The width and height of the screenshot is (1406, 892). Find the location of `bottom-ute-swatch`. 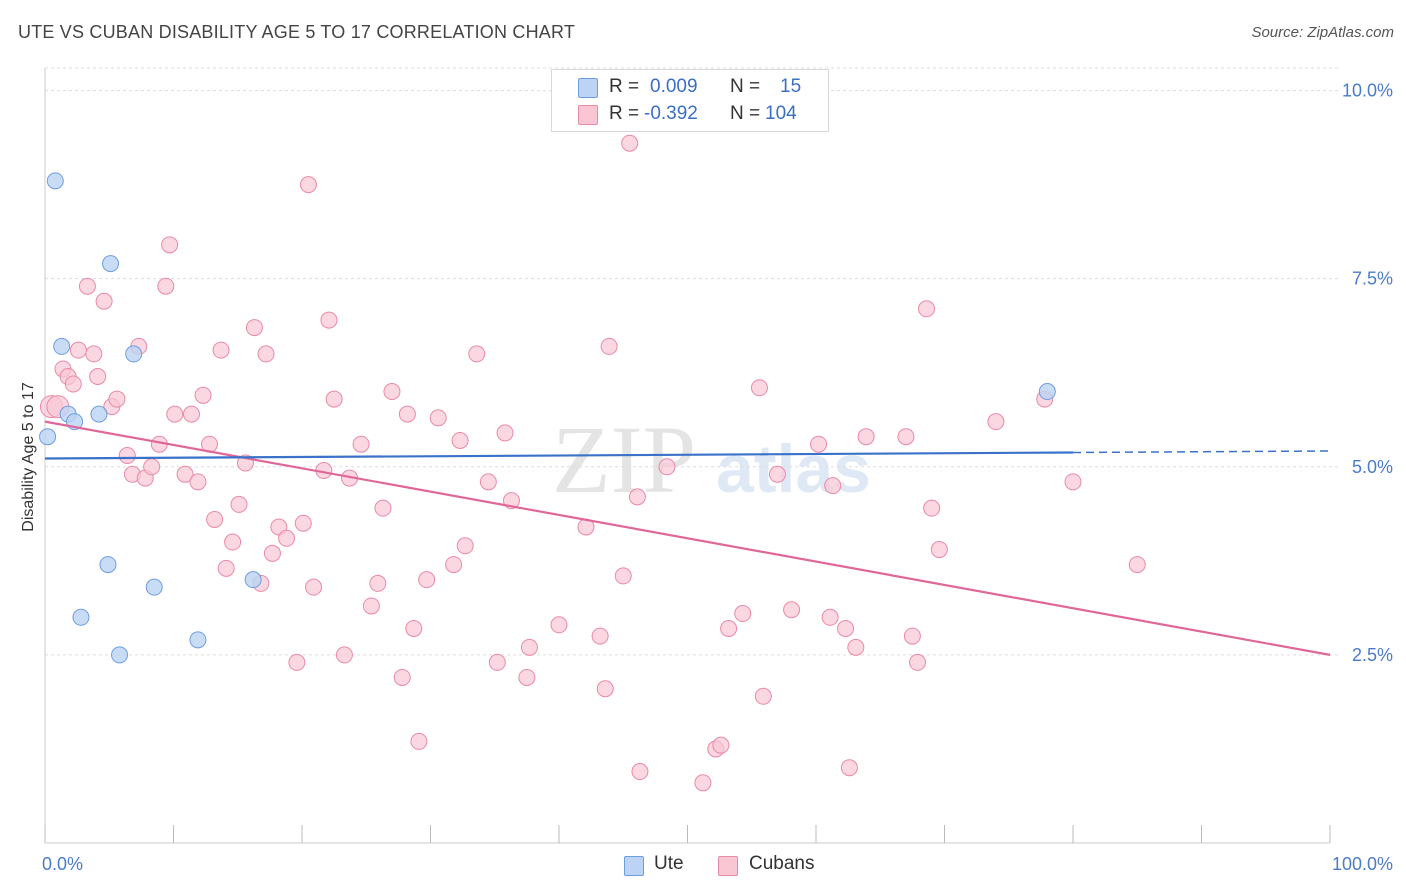

bottom-ute-swatch is located at coordinates (634, 866).